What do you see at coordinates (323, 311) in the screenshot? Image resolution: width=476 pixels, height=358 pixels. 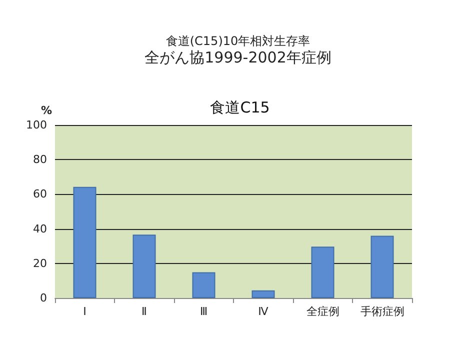 I see `x-tick-label: 全症例` at bounding box center [323, 311].